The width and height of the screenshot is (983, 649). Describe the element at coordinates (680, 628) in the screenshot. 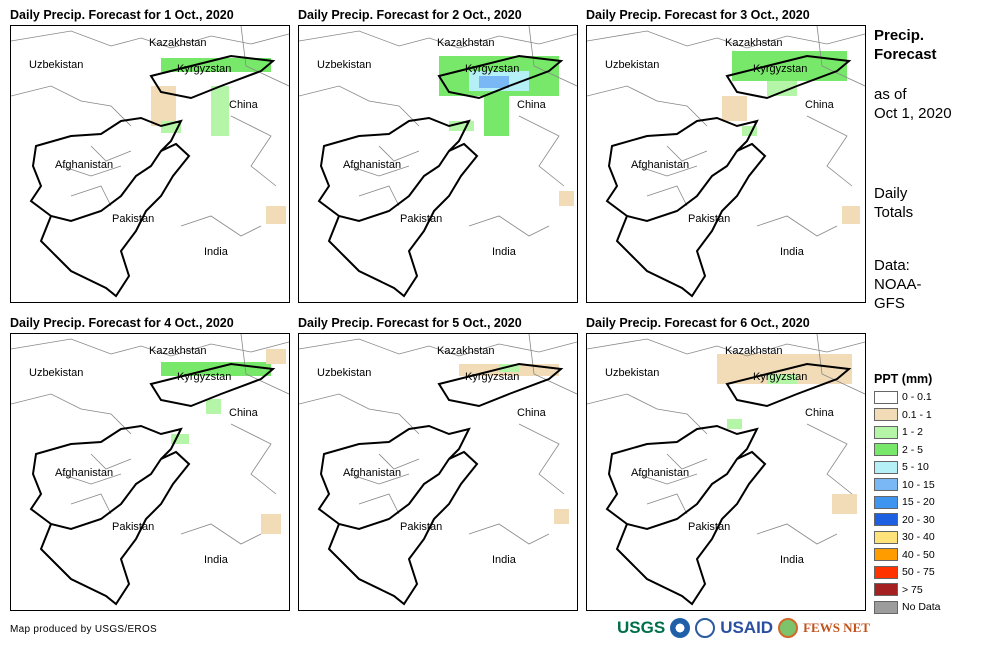

I see `noaa-logo` at that location.